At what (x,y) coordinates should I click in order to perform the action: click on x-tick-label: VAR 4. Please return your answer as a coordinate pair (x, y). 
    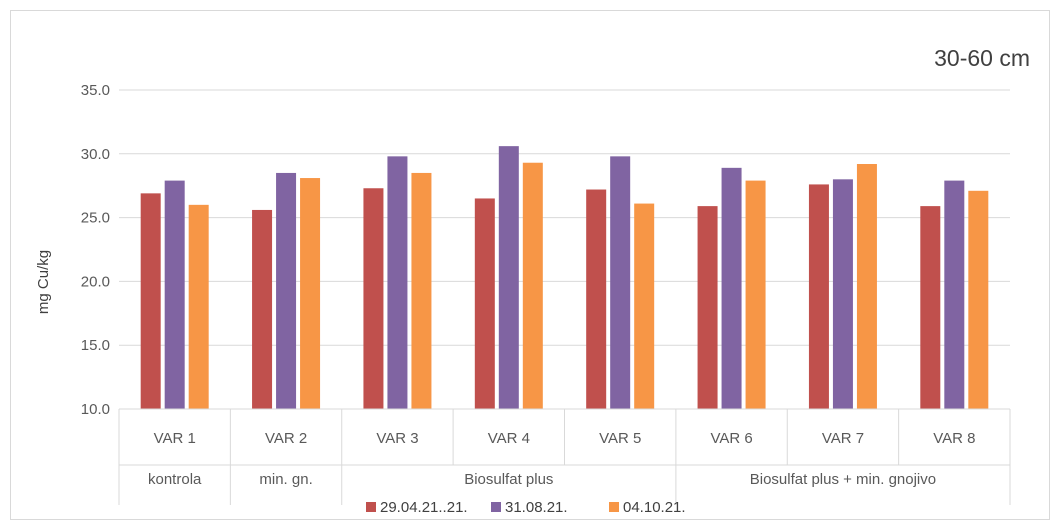
    Looking at the image, I should click on (509, 438).